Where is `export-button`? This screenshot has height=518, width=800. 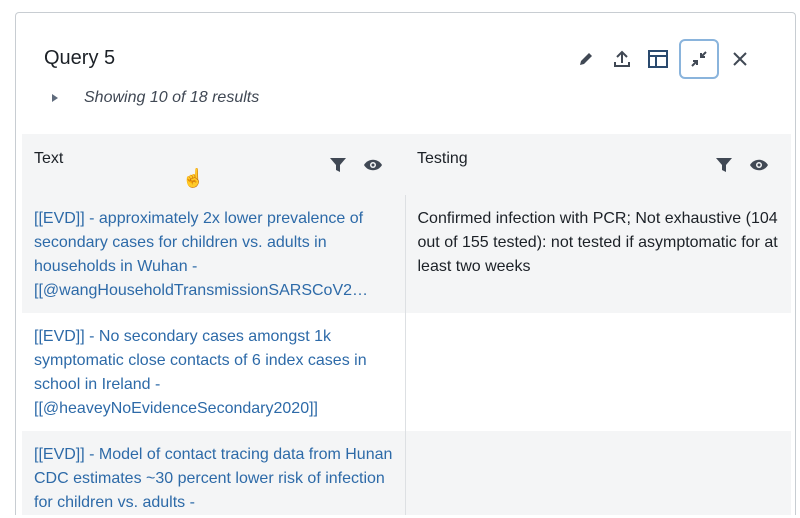 export-button is located at coordinates (622, 59).